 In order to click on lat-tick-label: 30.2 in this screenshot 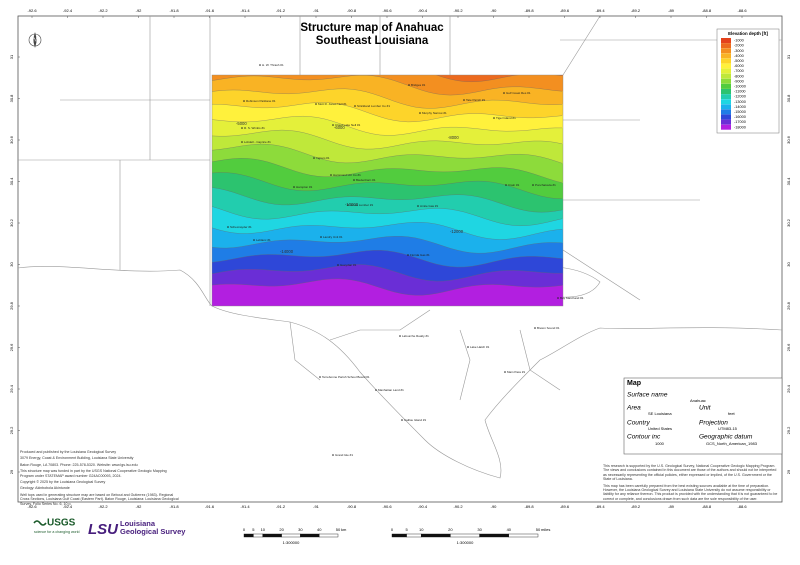, I will do `click(11, 222)`.